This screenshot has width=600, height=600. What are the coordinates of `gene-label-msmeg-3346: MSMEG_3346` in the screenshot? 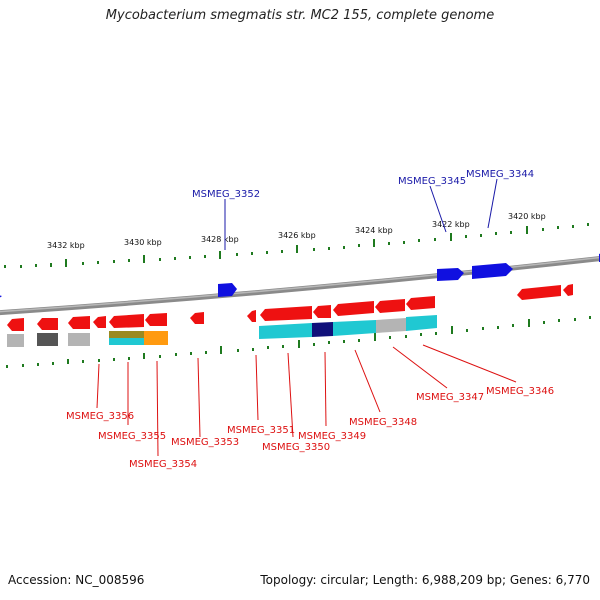 It's located at (520, 391).